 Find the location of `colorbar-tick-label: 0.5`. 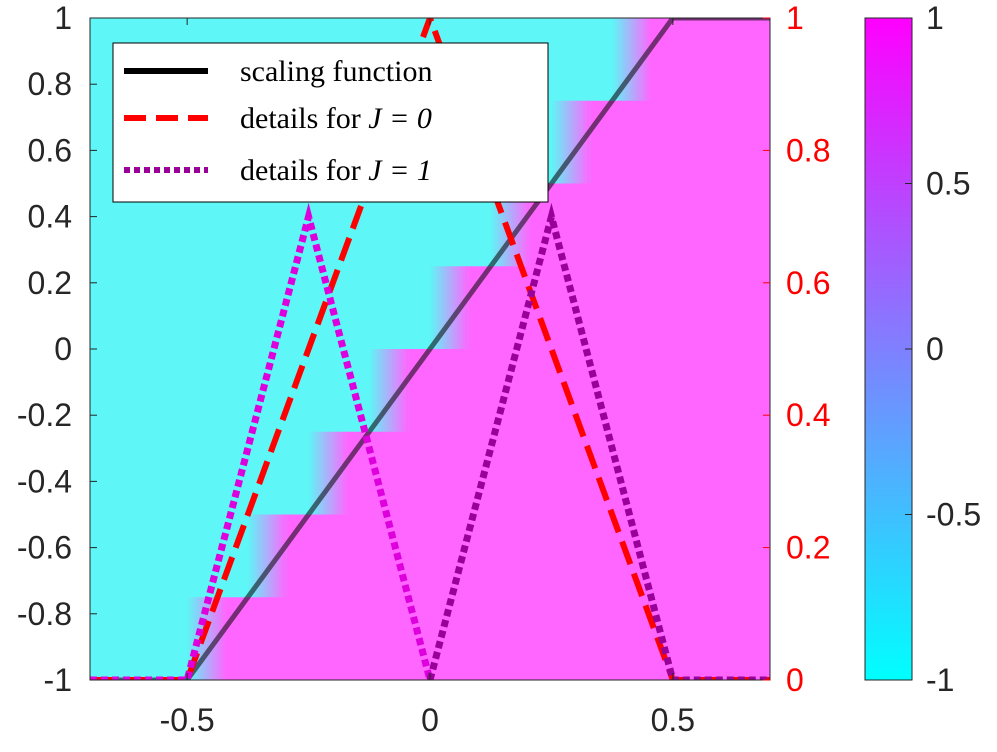

colorbar-tick-label: 0.5 is located at coordinates (948, 184).